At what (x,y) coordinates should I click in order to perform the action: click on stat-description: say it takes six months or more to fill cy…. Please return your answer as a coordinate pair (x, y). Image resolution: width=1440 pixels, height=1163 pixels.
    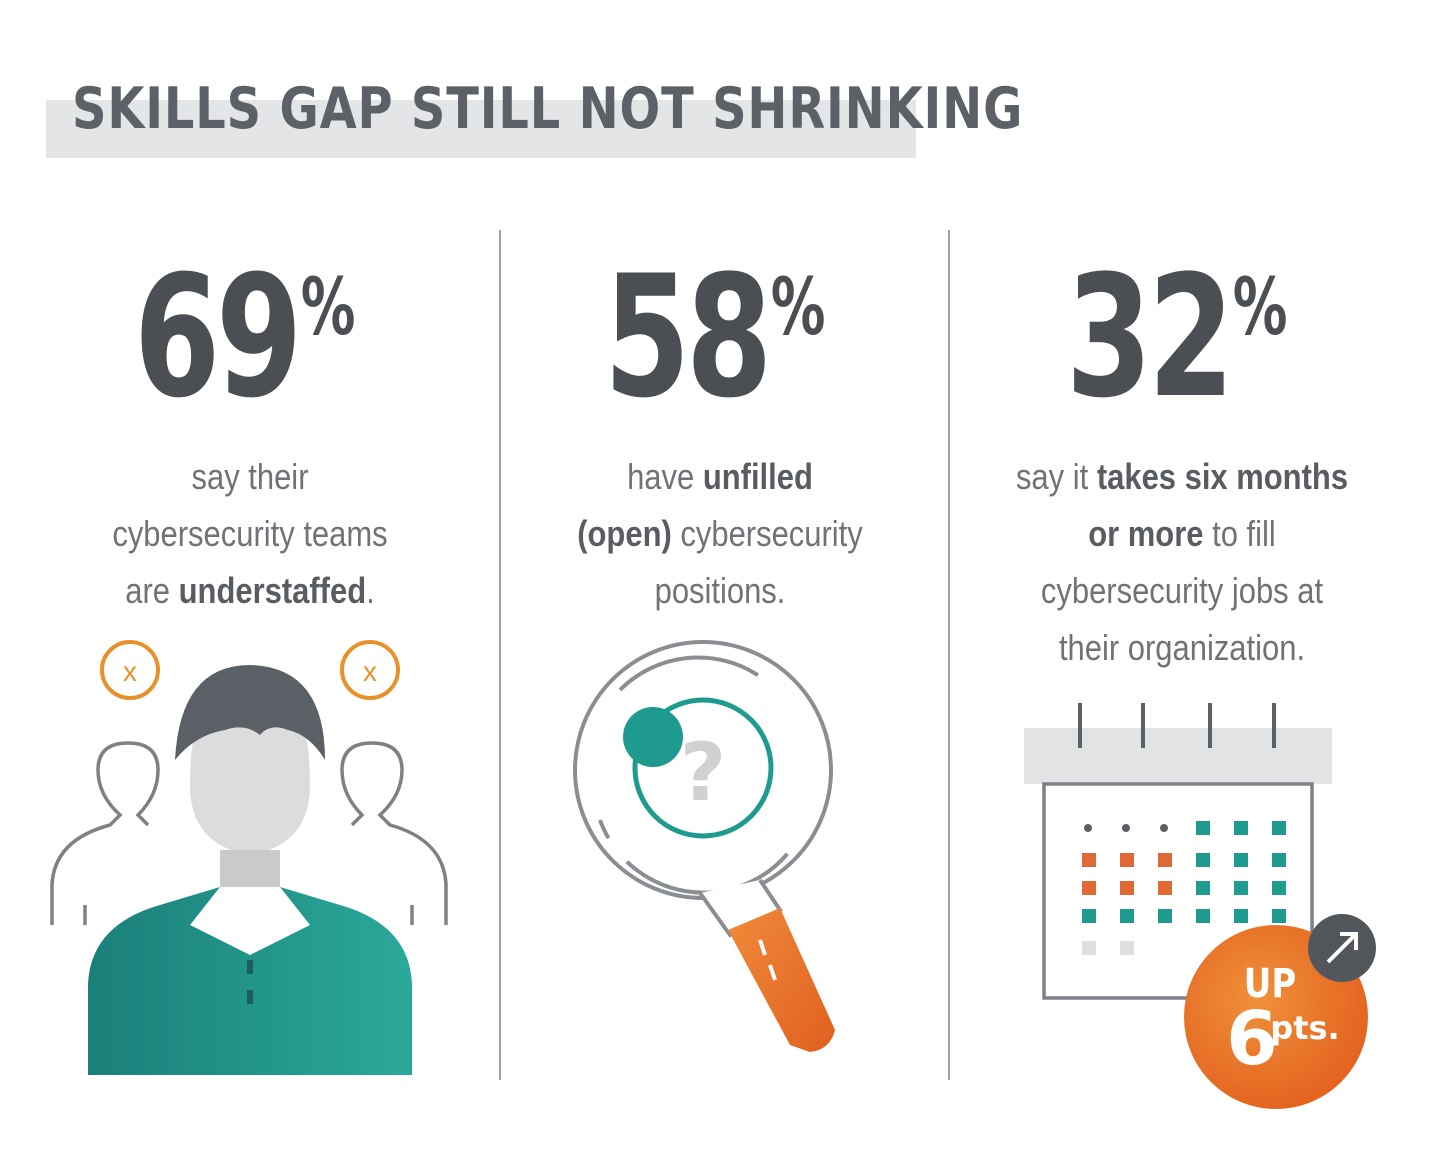
    Looking at the image, I should click on (1182, 562).